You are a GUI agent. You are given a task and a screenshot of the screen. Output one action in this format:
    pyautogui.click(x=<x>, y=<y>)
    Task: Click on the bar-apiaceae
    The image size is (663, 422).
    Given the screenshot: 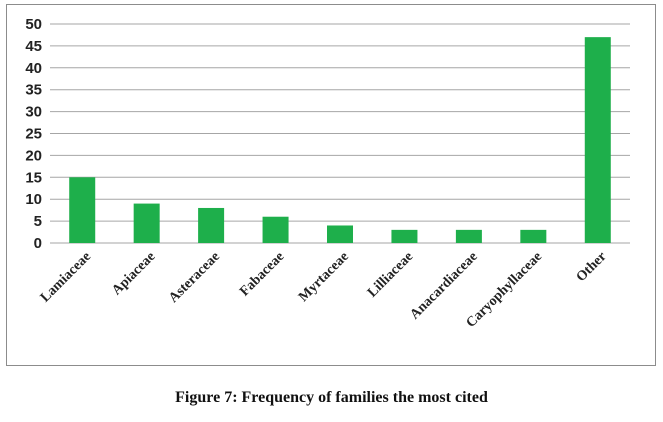 What is the action you would take?
    pyautogui.click(x=146, y=223)
    